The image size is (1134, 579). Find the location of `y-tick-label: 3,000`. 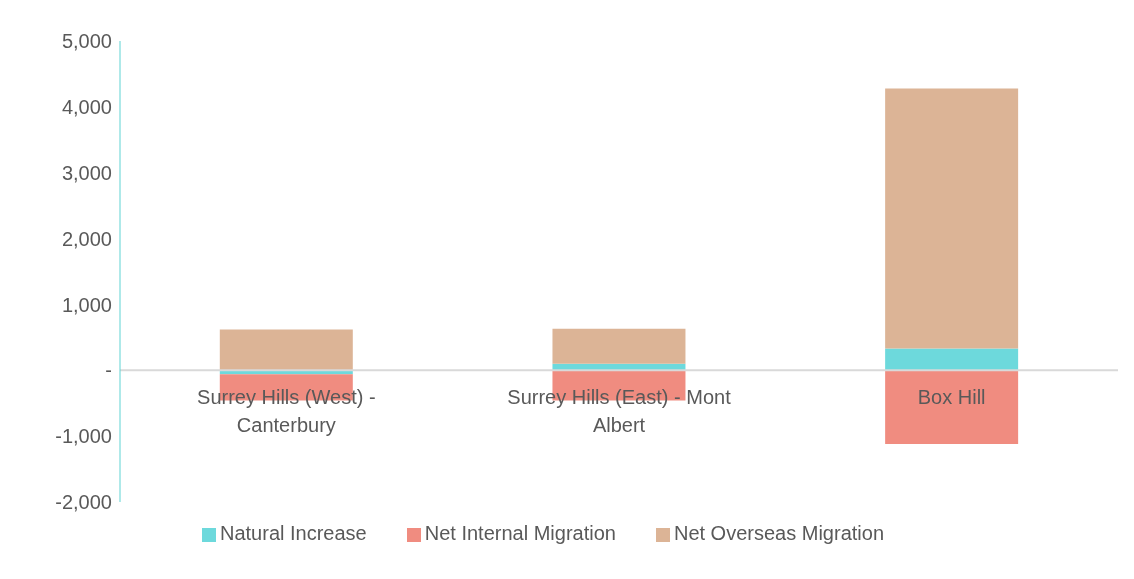

y-tick-label: 3,000 is located at coordinates (86, 172).